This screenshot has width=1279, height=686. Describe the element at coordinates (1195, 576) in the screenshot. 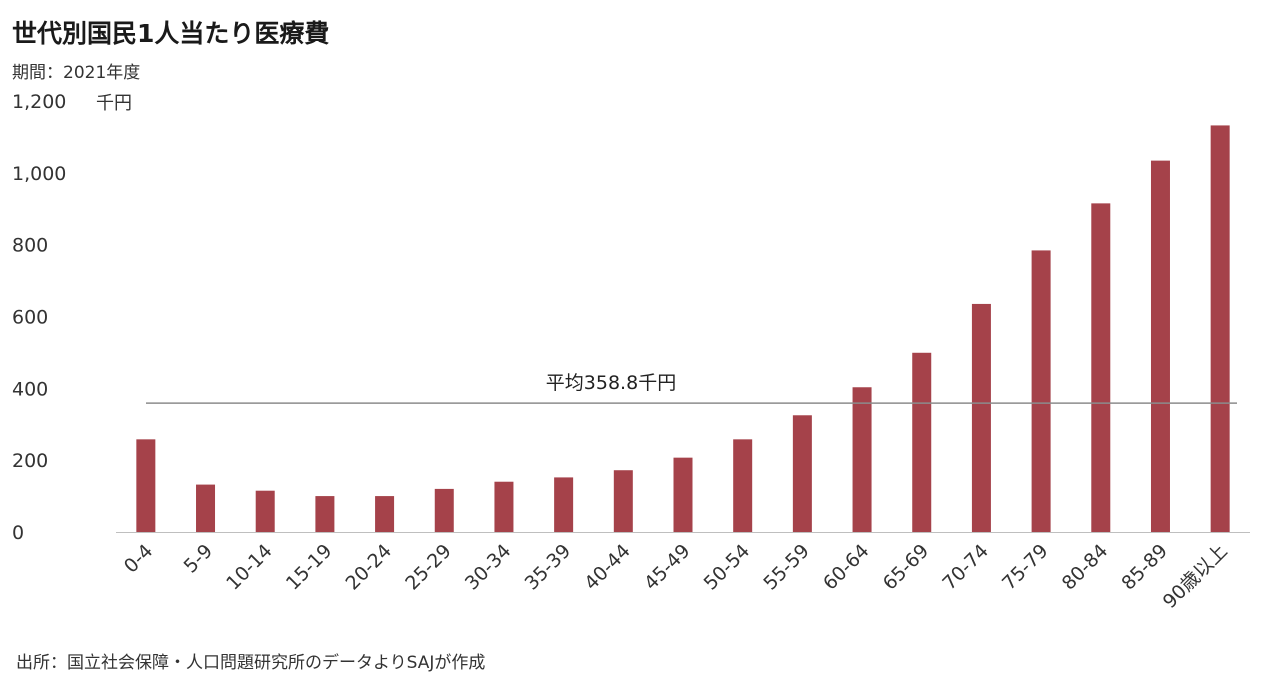

I see `x-tick-label: 90歳以上` at that location.